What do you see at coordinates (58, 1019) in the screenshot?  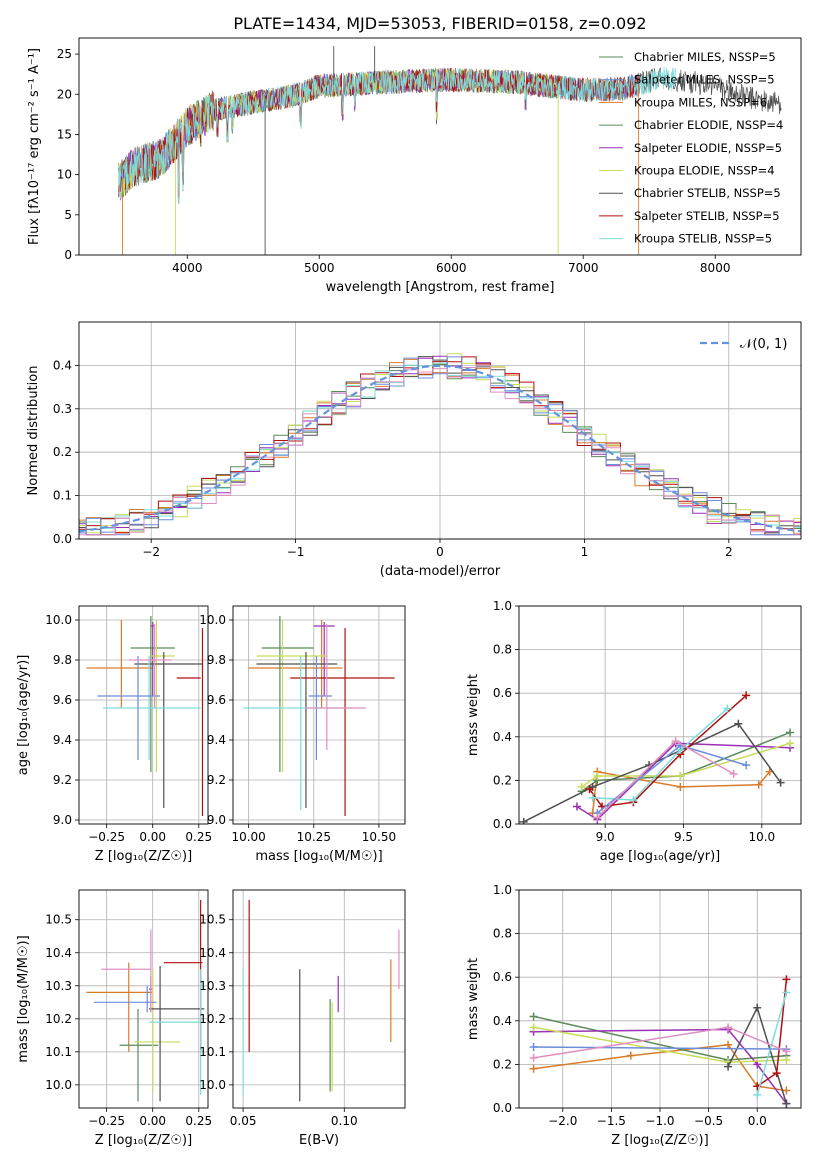 I see `y-tick-label: 10.2` at bounding box center [58, 1019].